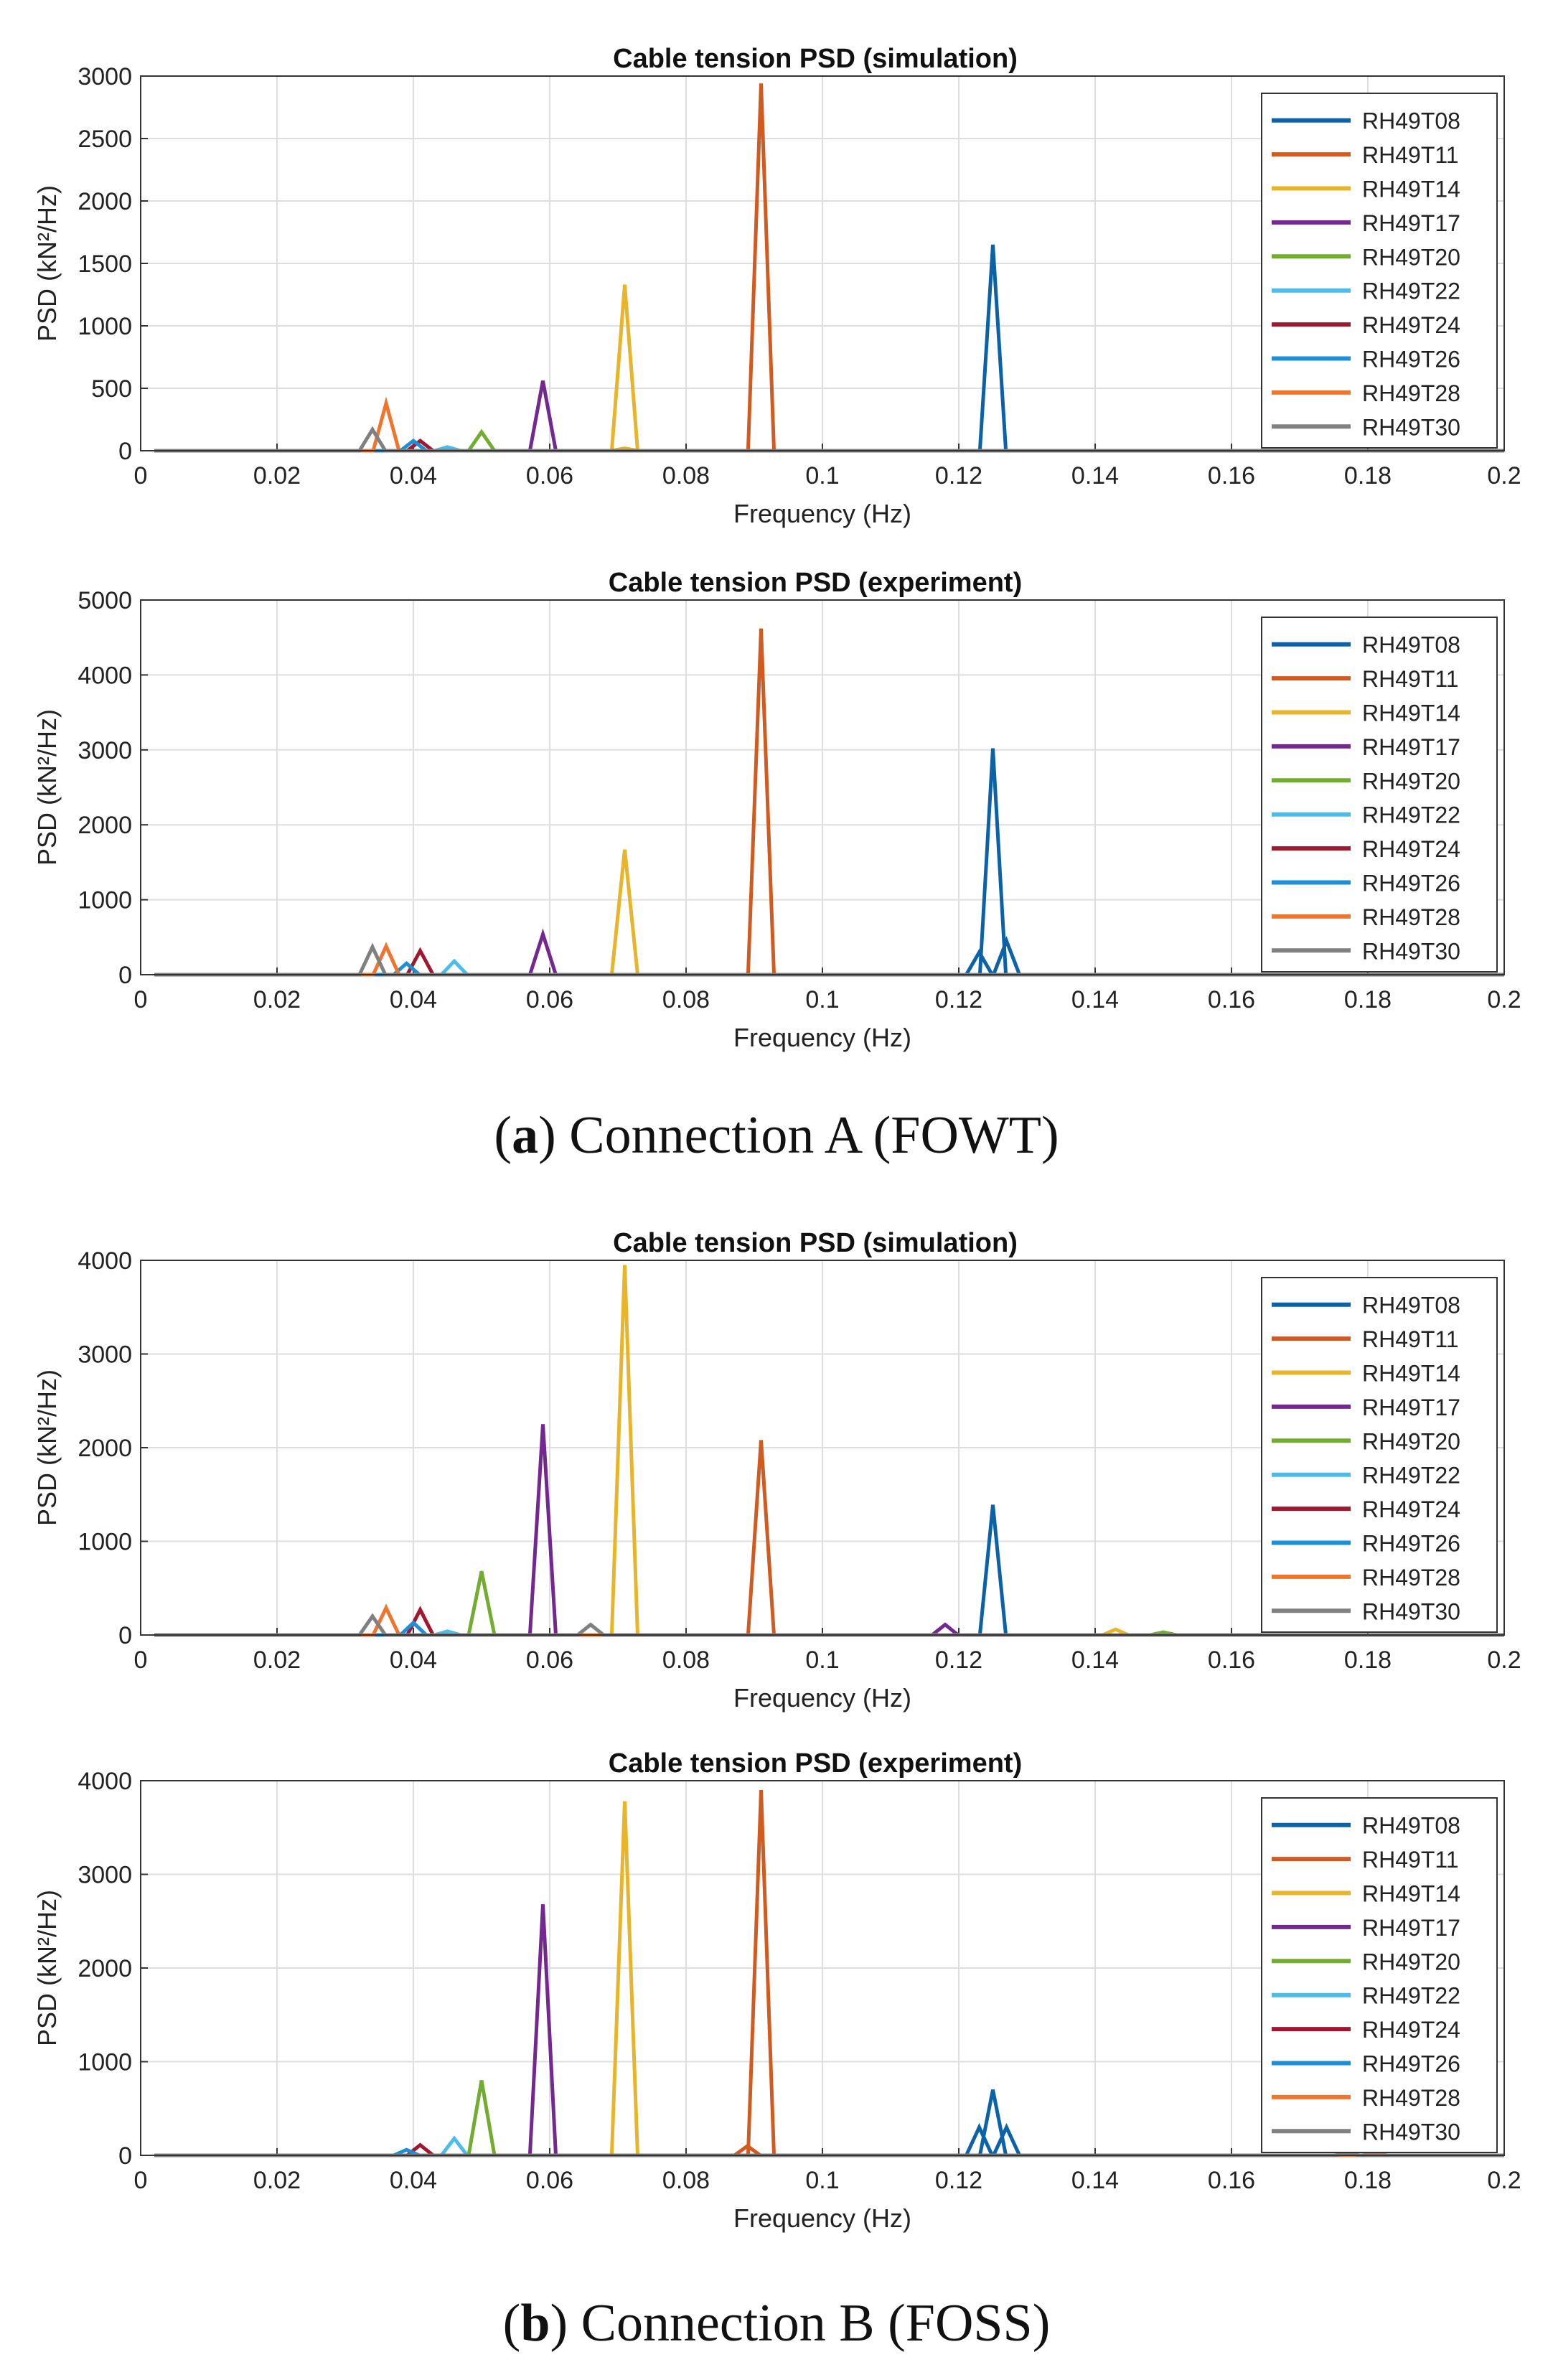  I want to click on y-axis-label: PSD (kN²/Hz), so click(47, 1447).